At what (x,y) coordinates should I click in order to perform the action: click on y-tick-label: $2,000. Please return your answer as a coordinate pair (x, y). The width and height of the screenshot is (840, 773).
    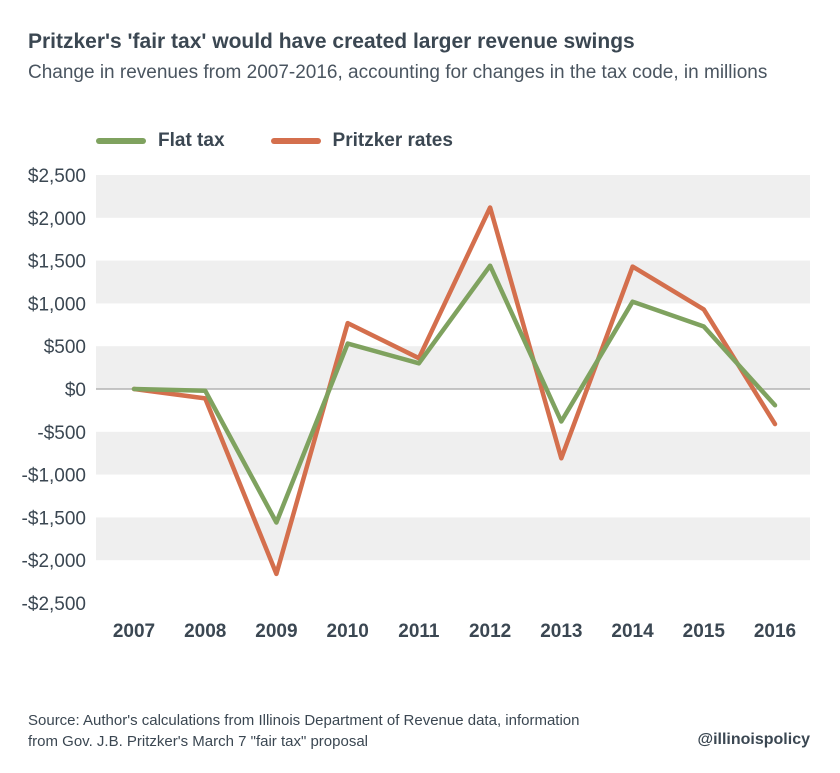
    Looking at the image, I should click on (57, 219).